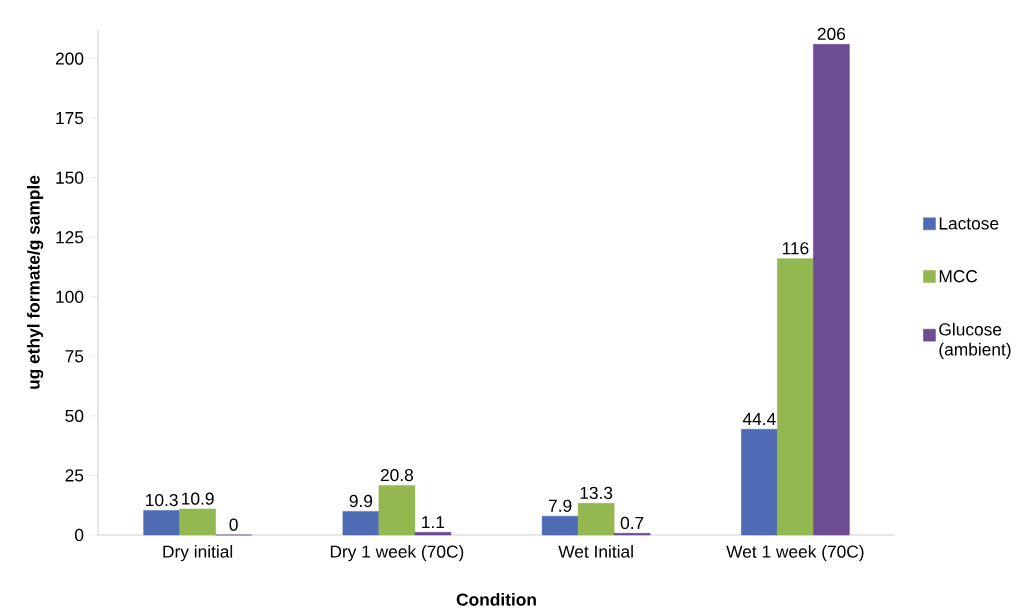 This screenshot has height=612, width=1031. What do you see at coordinates (560, 506) in the screenshot?
I see `data-label: 7.9` at bounding box center [560, 506].